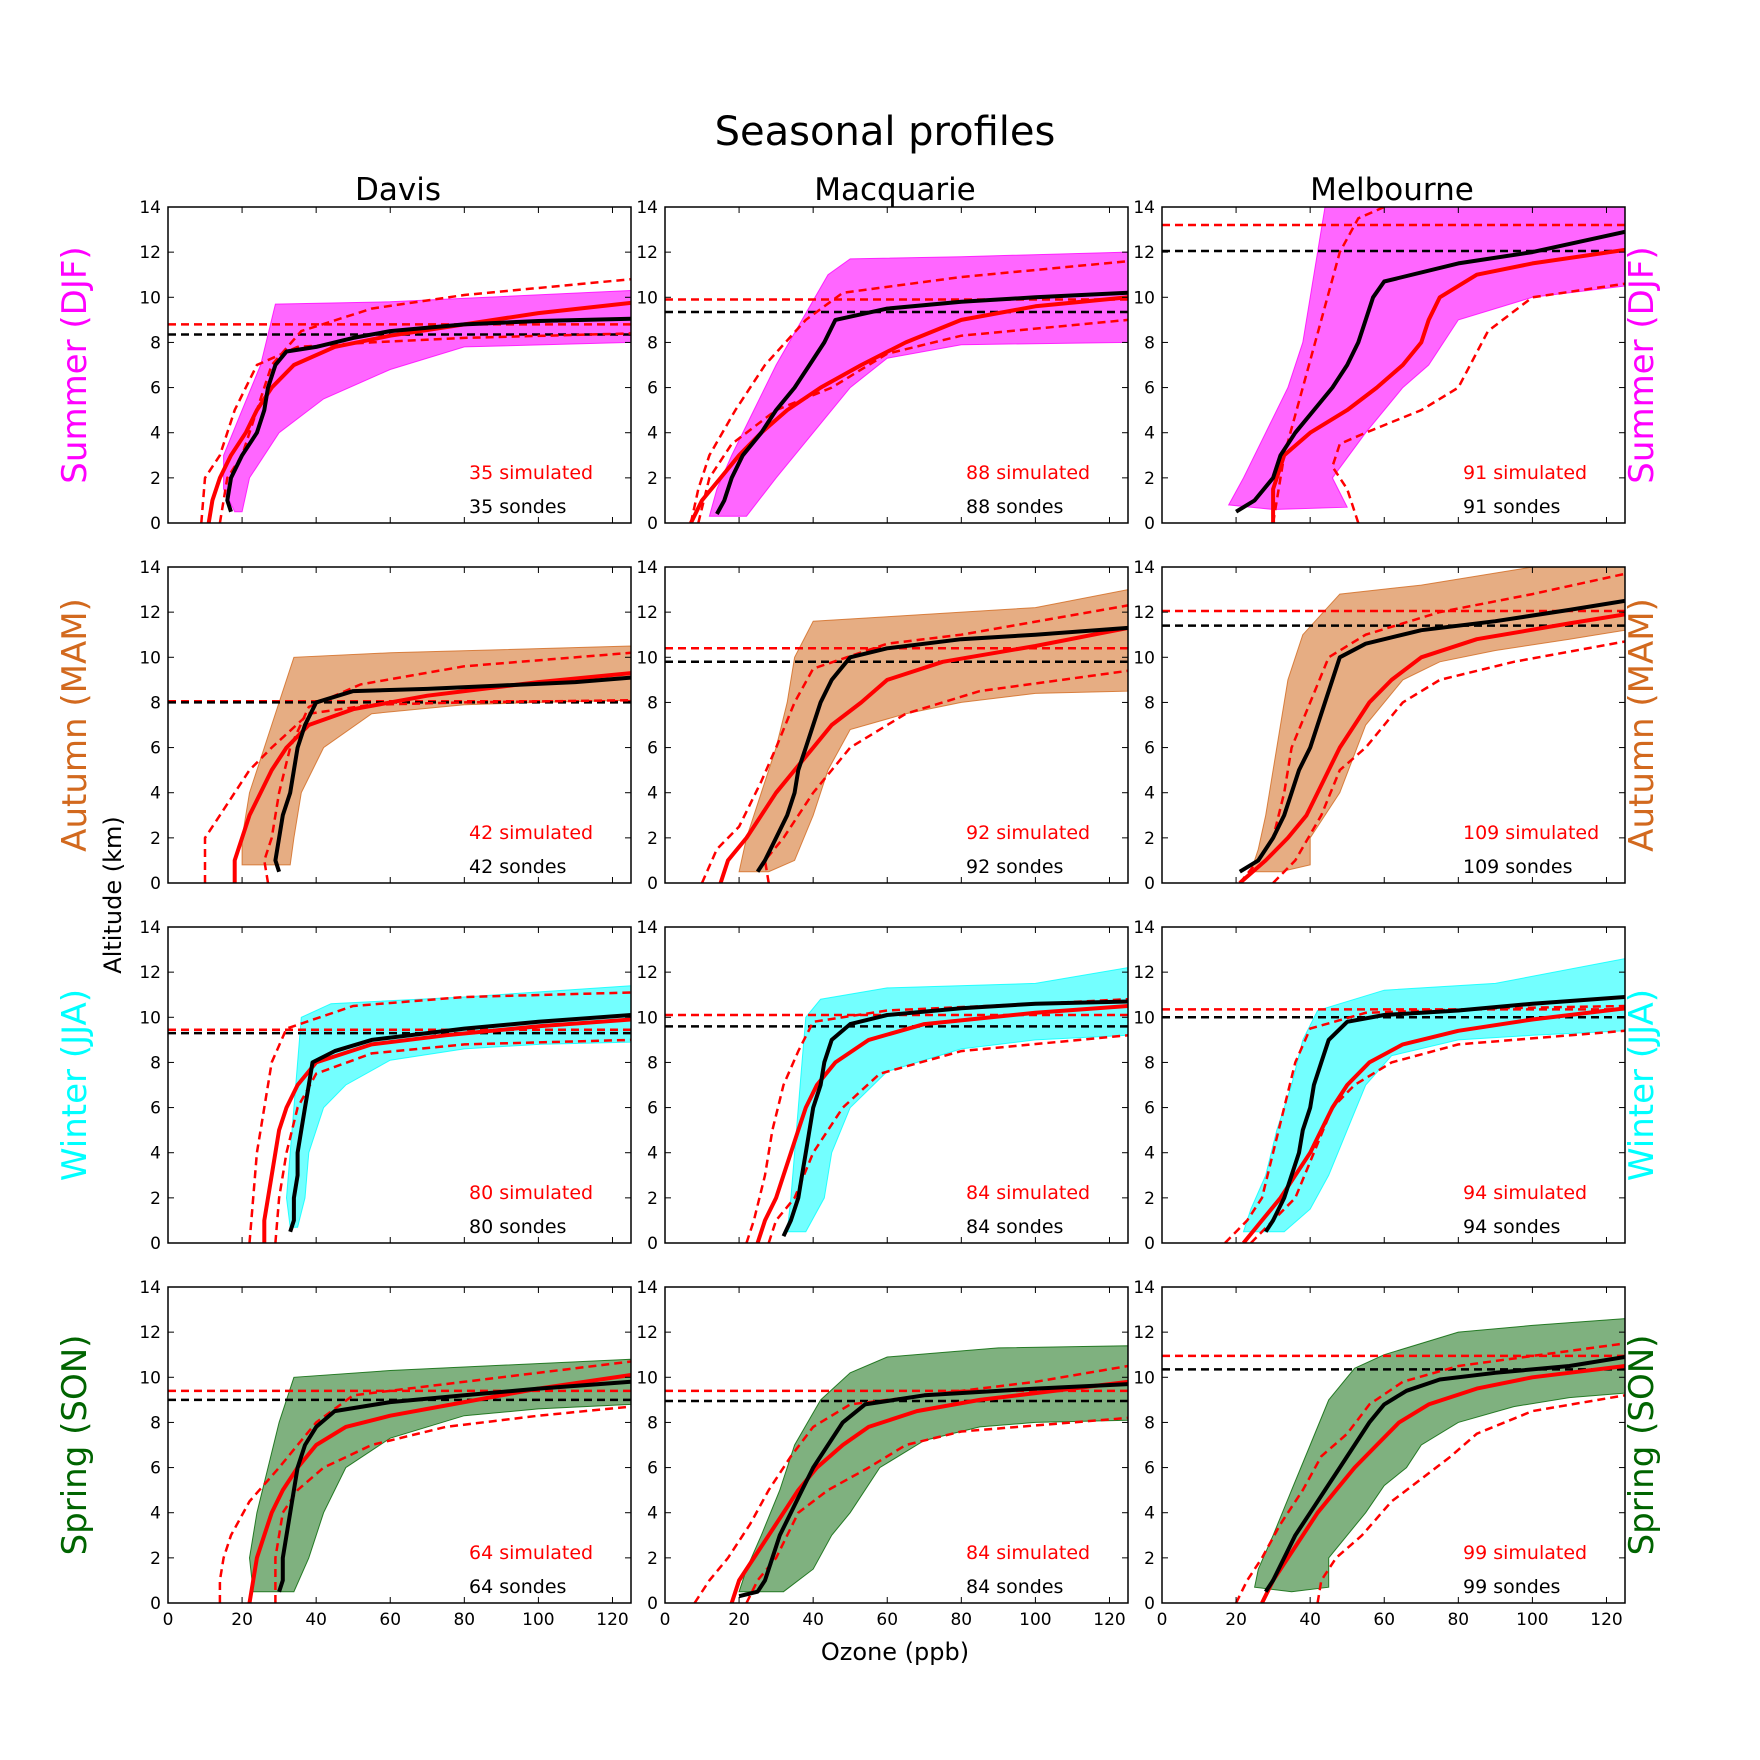  Describe the element at coordinates (399, 400) in the screenshot. I see `plot-area-r0c0` at that location.